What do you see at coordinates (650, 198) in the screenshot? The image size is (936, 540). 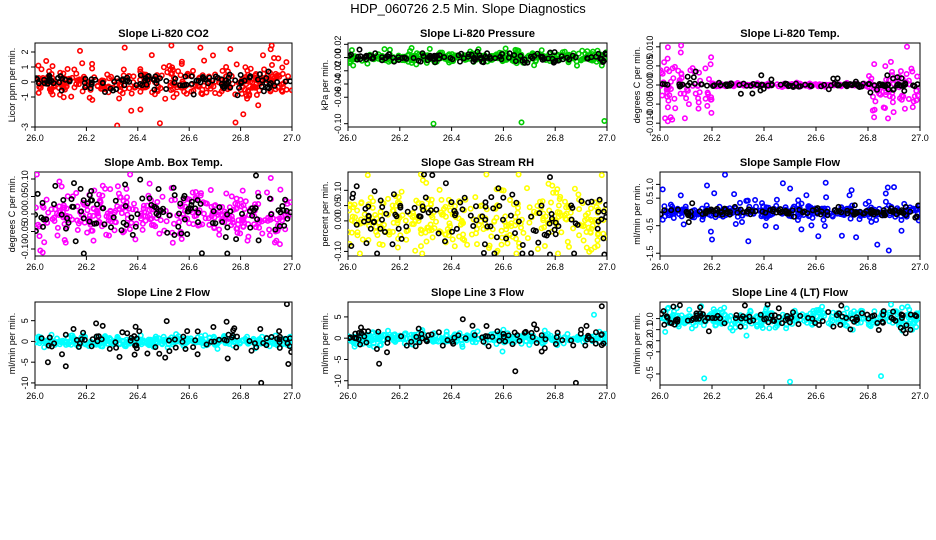 I see `y-tick-label: 0.5` at bounding box center [650, 198].